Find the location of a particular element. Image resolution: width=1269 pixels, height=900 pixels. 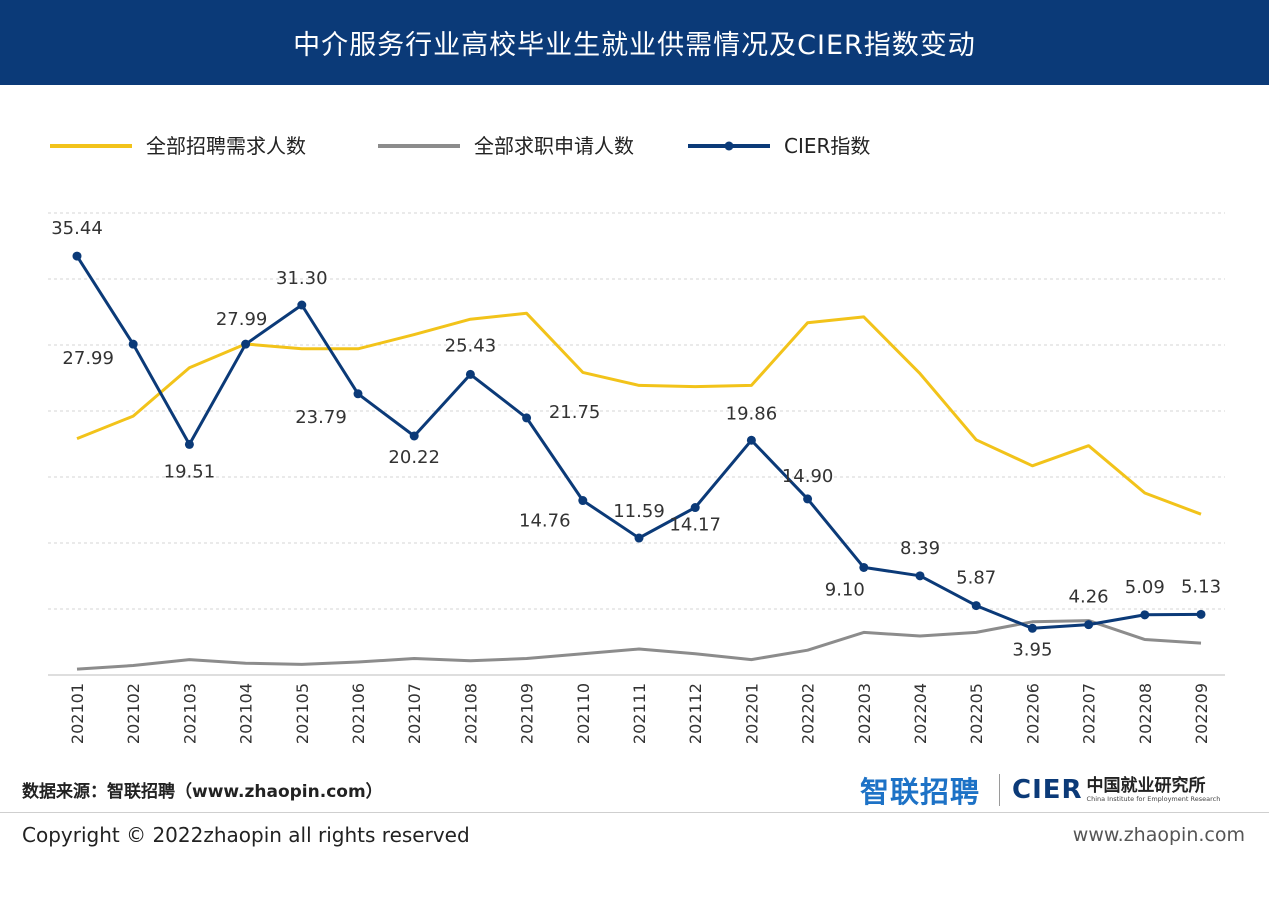

x-tick-202112: 202112 is located at coordinates (695, 713).